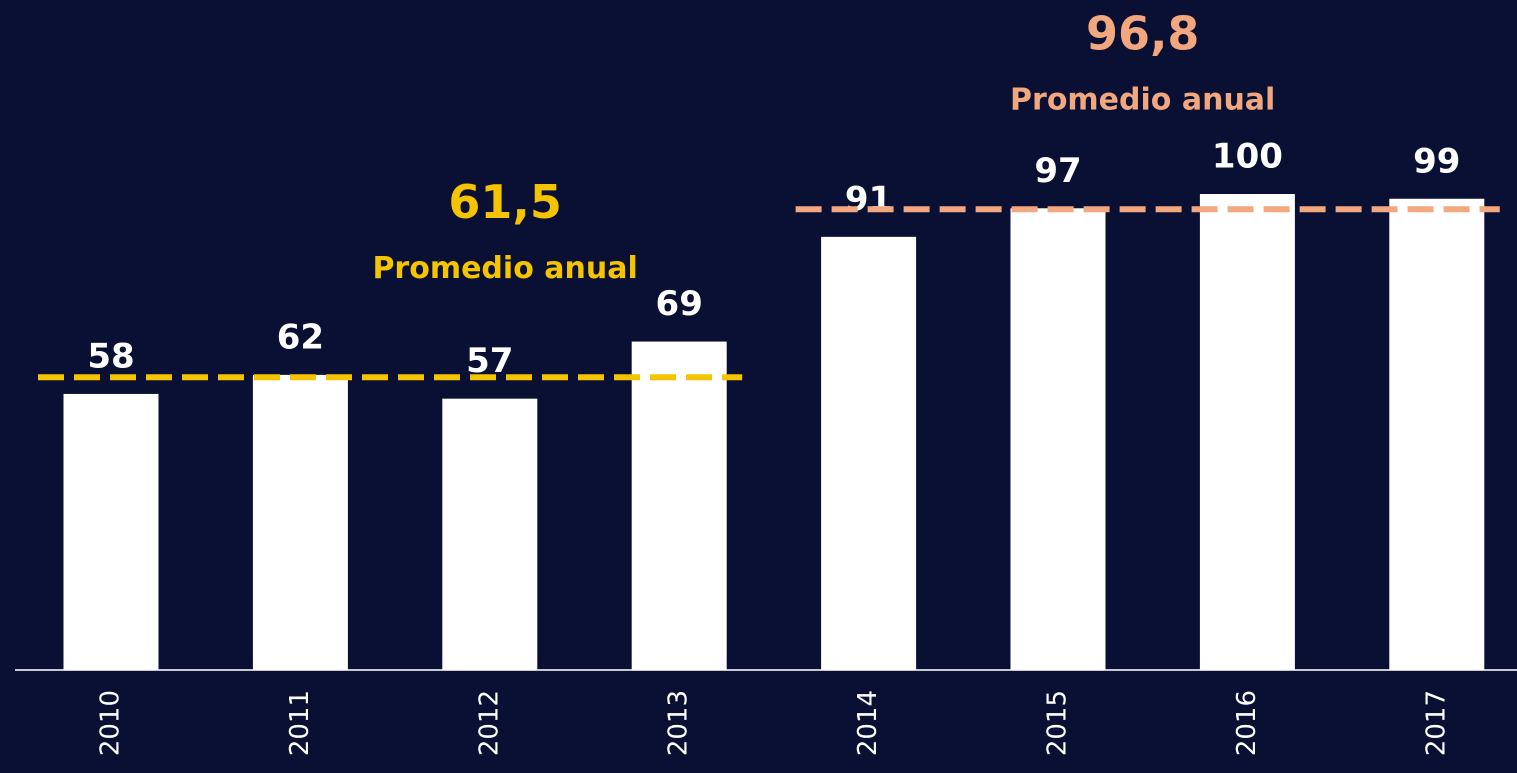  What do you see at coordinates (679, 723) in the screenshot?
I see `x-tick-label: 2013` at bounding box center [679, 723].